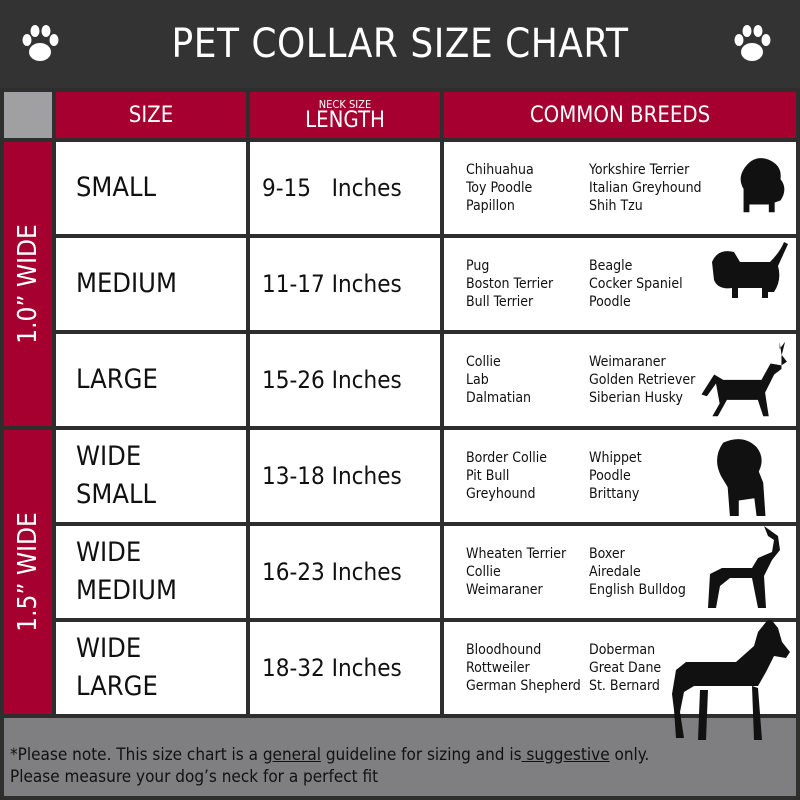 This screenshot has width=800, height=800. What do you see at coordinates (499, 188) in the screenshot?
I see `breed-name: Toy Poodle` at bounding box center [499, 188].